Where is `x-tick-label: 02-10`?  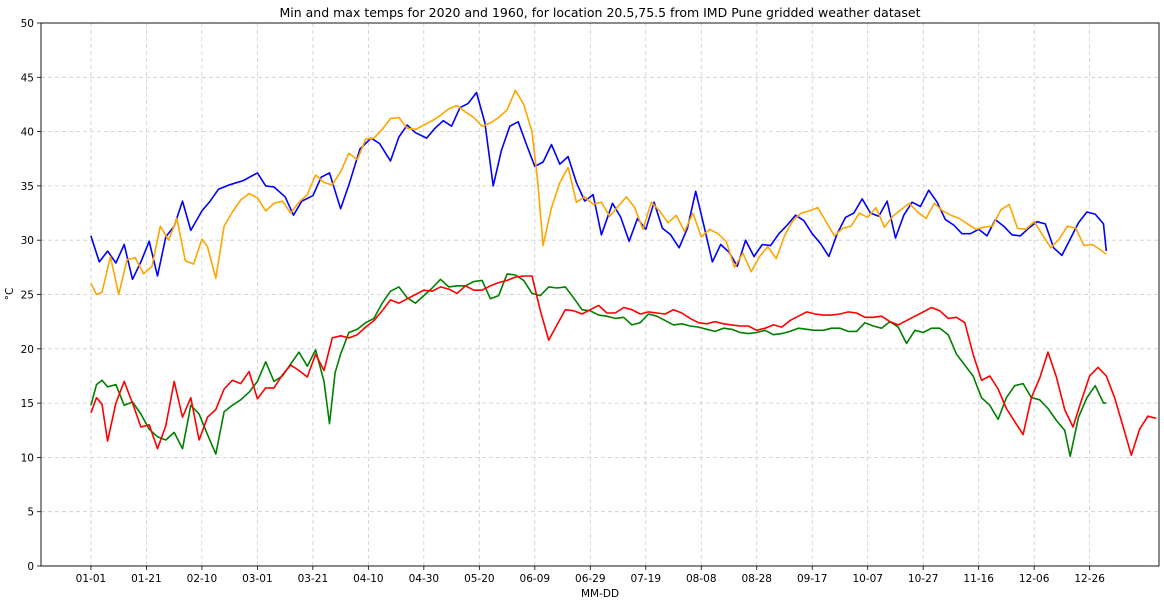 x-tick-label: 02-10 is located at coordinates (202, 579).